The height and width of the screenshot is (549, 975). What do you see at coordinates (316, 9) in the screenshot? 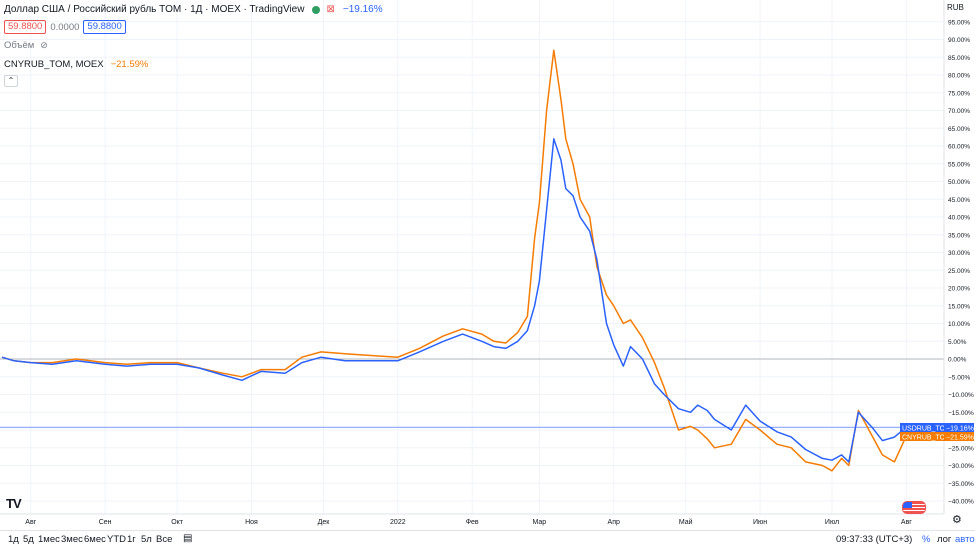
I see `status-dot-icon` at bounding box center [316, 9].